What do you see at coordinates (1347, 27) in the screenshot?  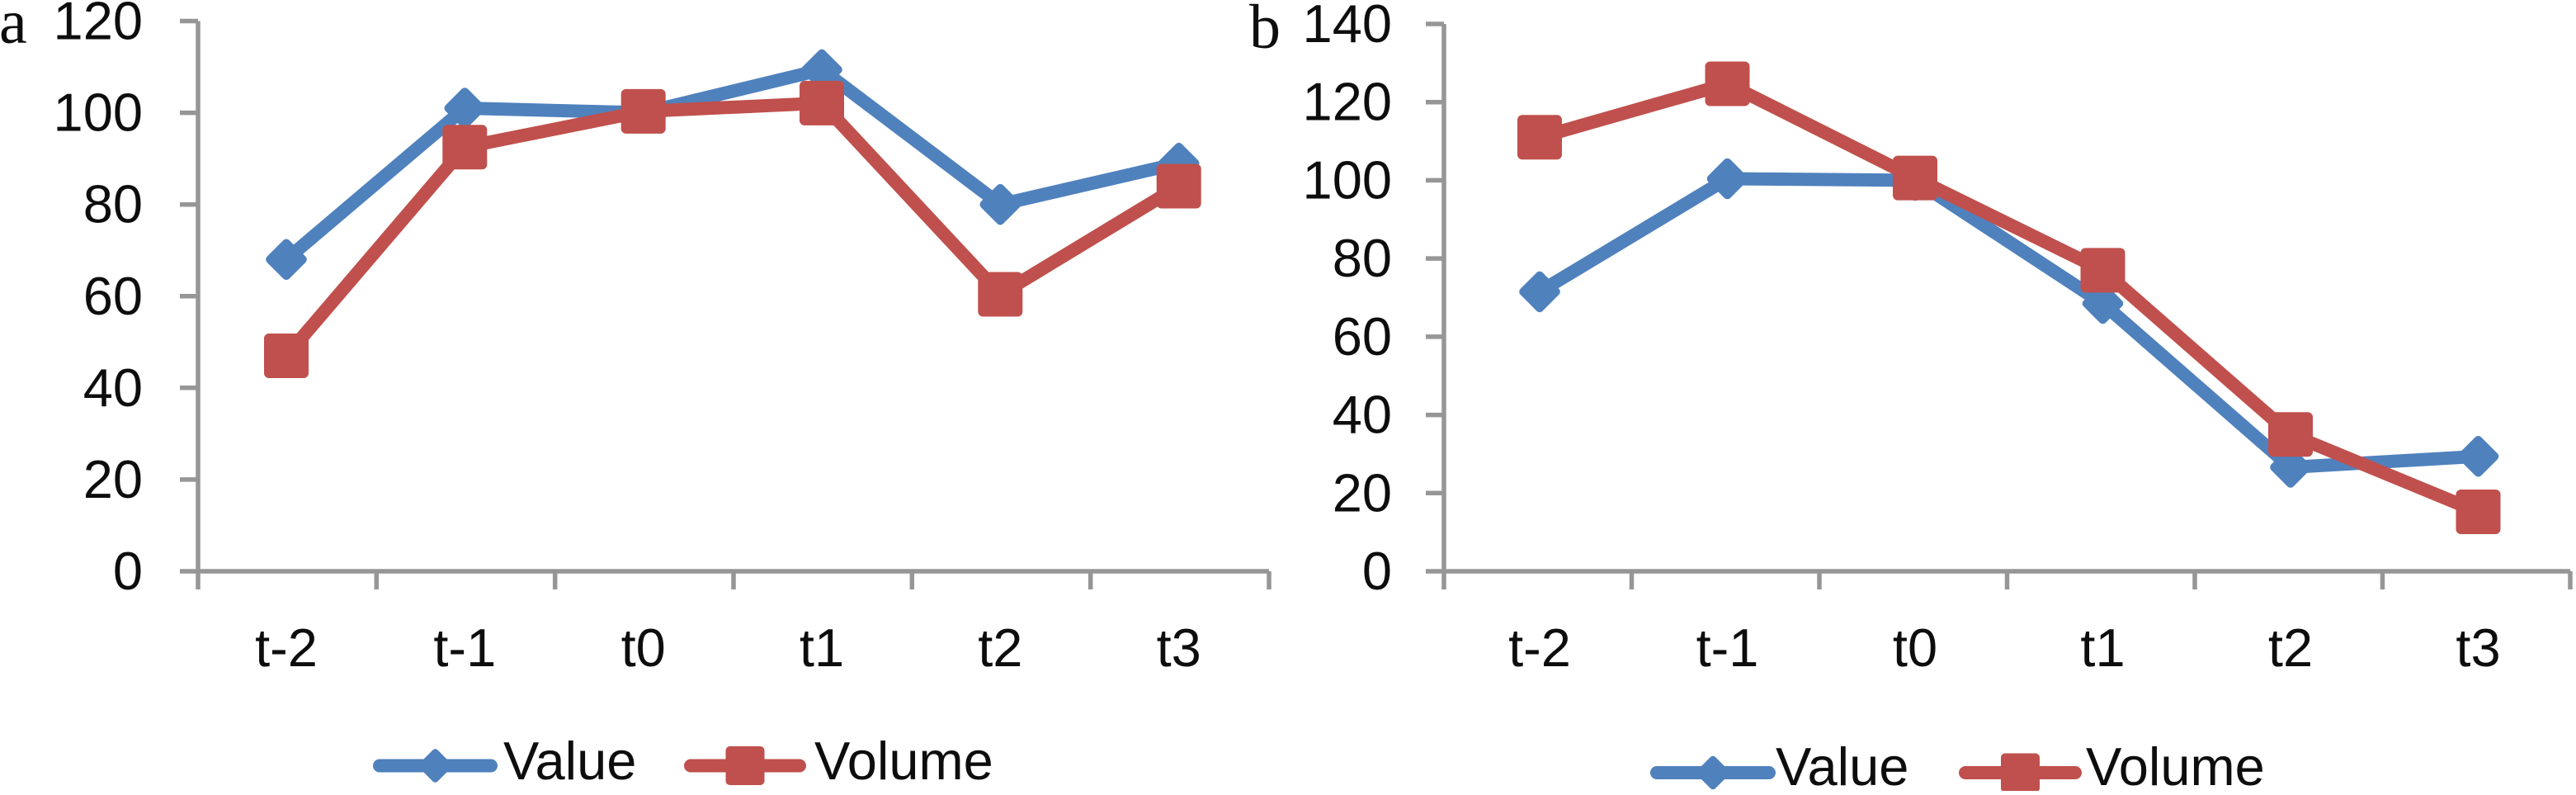 I see `svg-text: 140` at bounding box center [1347, 27].